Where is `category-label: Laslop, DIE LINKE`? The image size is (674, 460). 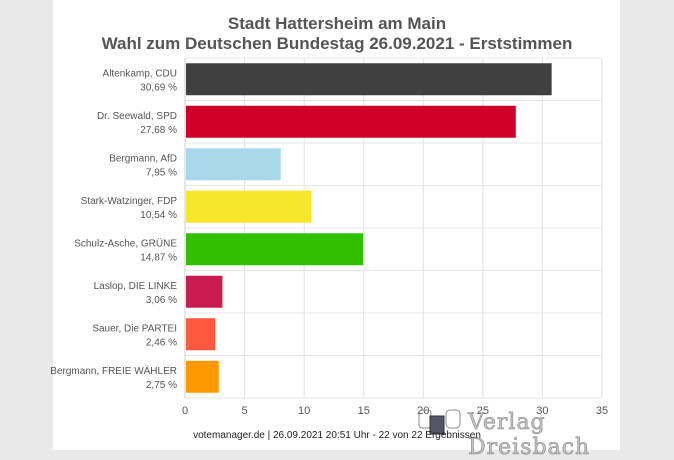
category-label: Laslop, DIE LINKE is located at coordinates (136, 286).